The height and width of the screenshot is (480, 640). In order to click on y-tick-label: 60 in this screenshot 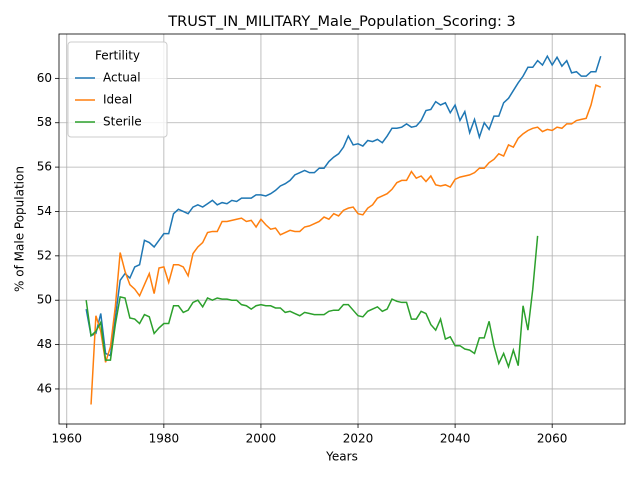, I will do `click(44, 78)`.